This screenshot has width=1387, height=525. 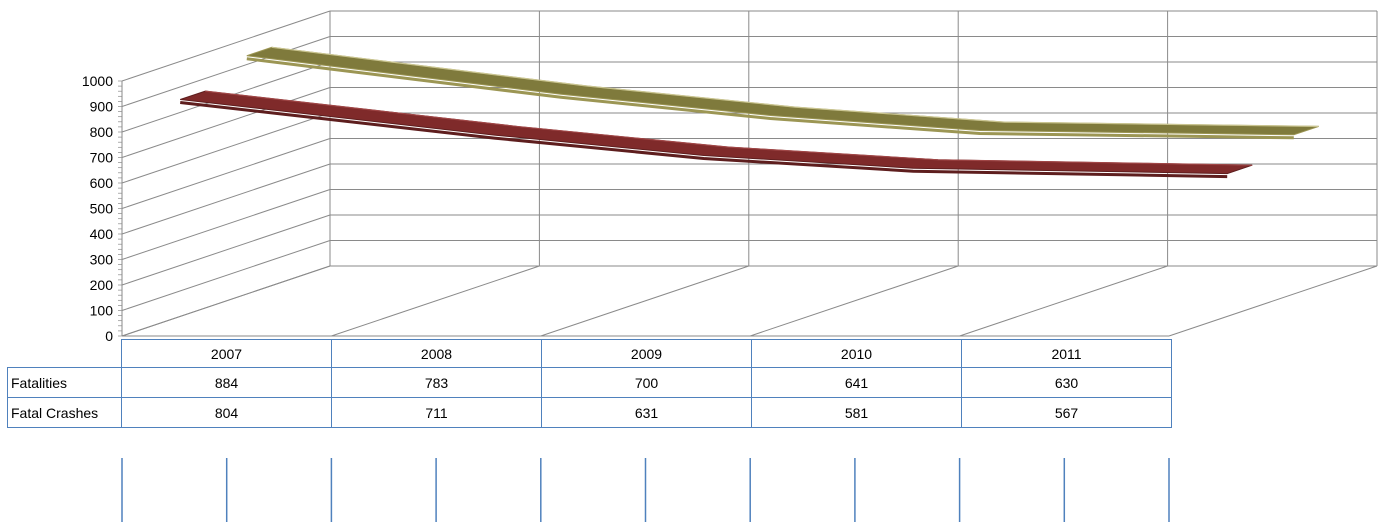 What do you see at coordinates (102, 234) in the screenshot?
I see `y-axis-tick-label: 400` at bounding box center [102, 234].